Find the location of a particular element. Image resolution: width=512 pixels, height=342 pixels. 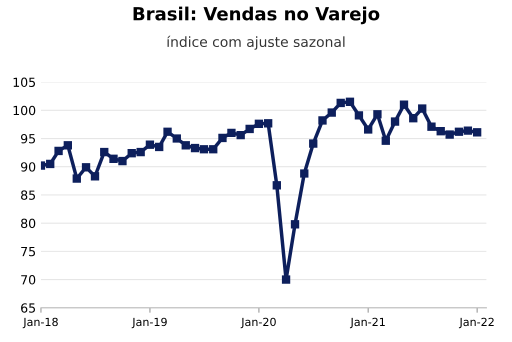

y-tick-label: 65 is located at coordinates (28, 308).